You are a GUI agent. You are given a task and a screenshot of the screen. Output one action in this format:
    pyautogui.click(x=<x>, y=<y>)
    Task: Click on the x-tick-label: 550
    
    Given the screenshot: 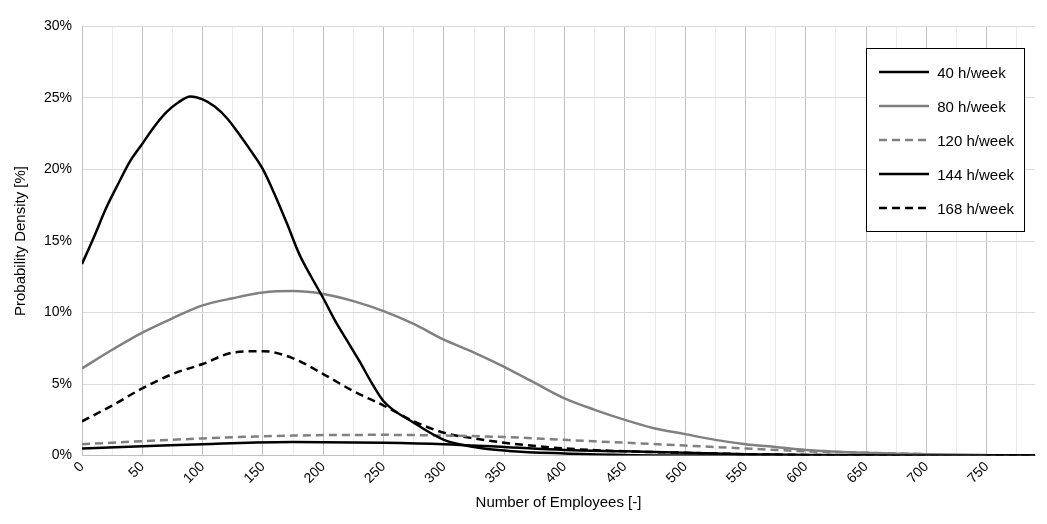 What is the action you would take?
    pyautogui.click(x=736, y=471)
    